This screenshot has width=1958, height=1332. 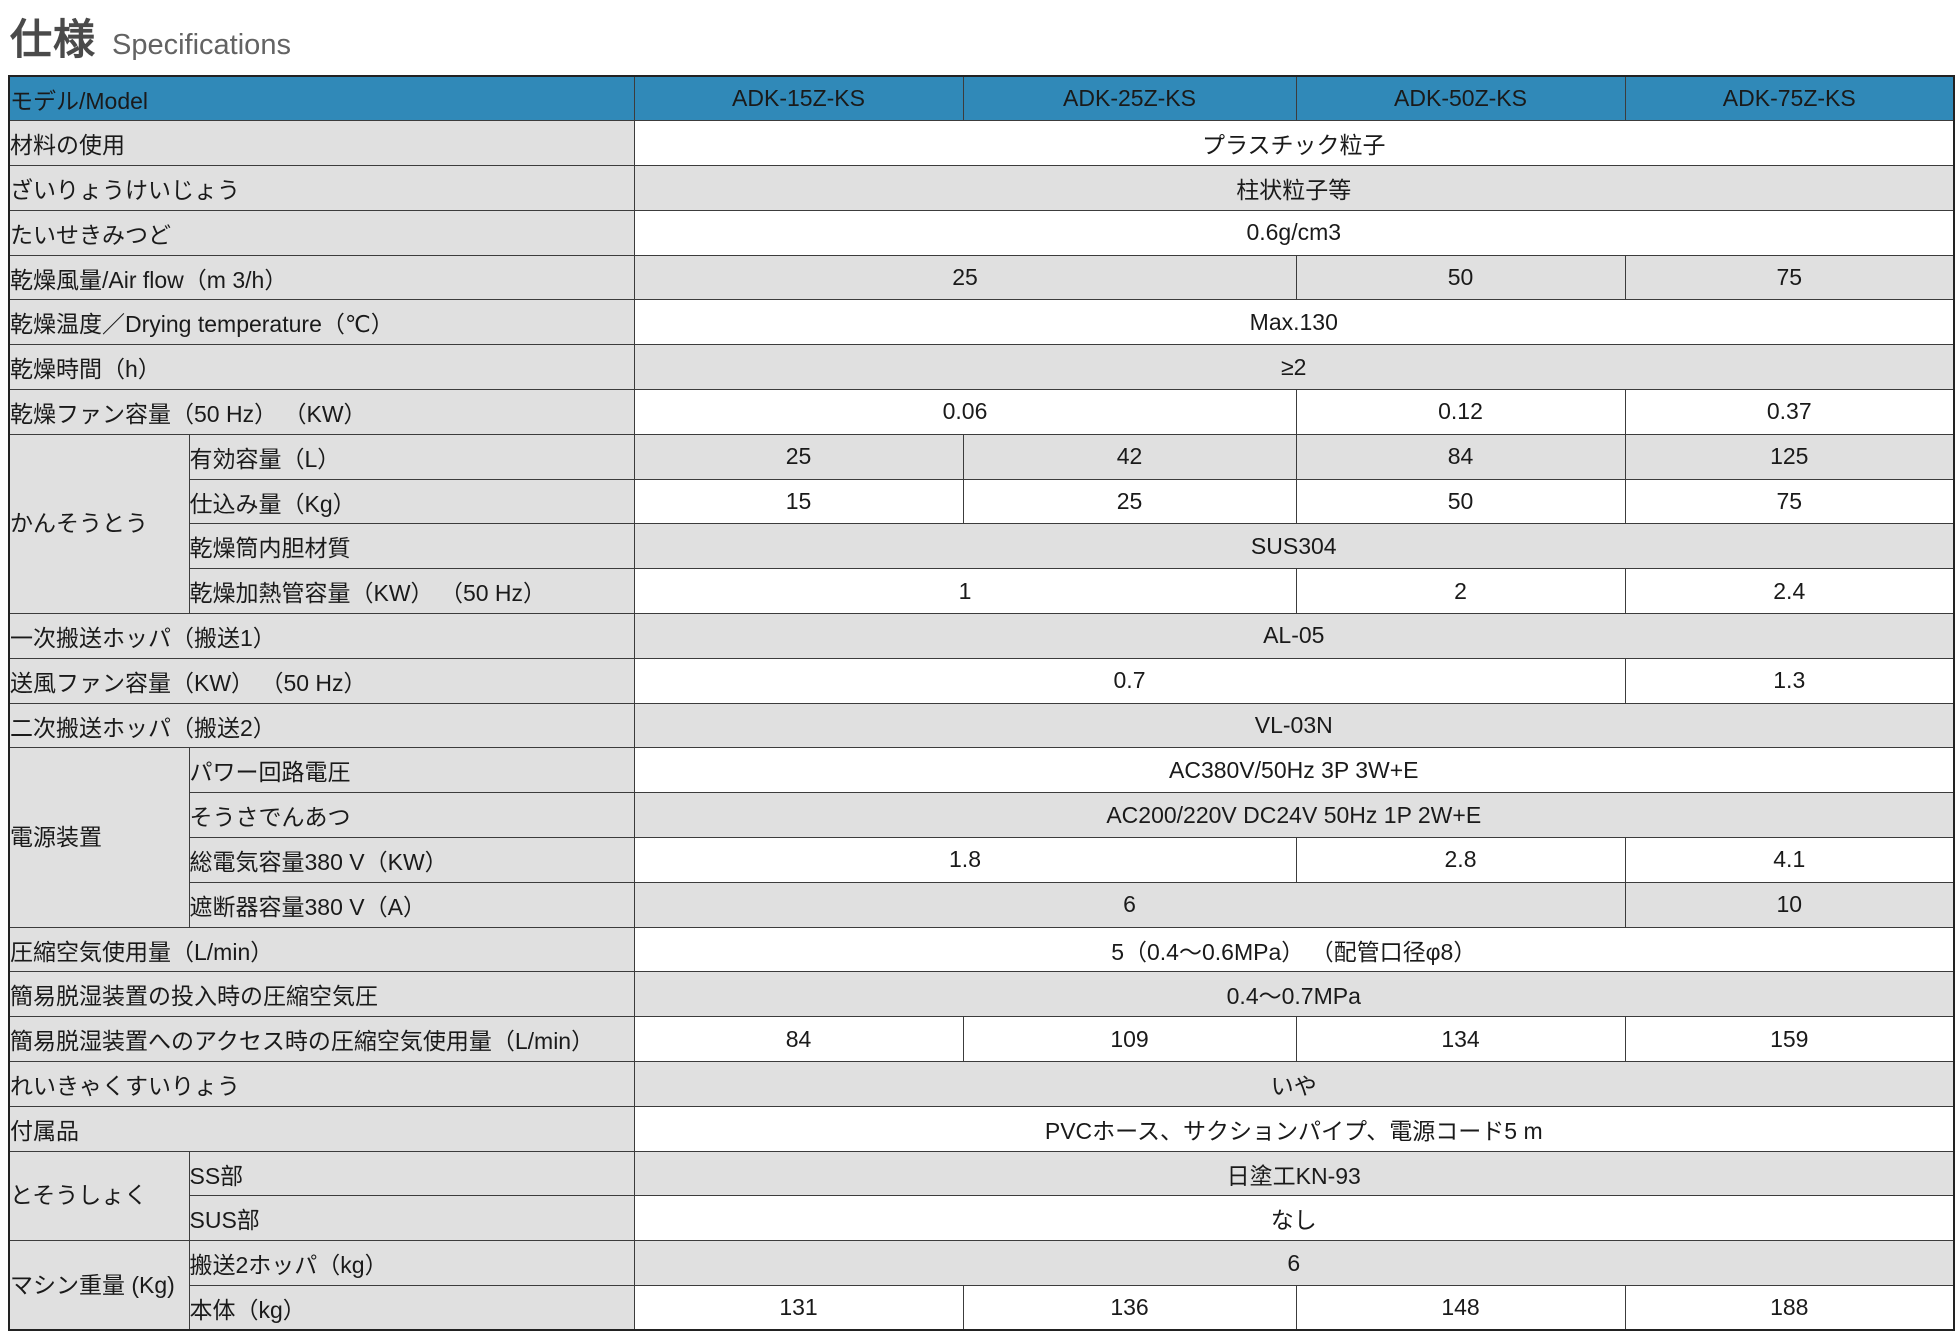 I want to click on row-label-cell: 有効容量（L）, so click(x=411, y=456).